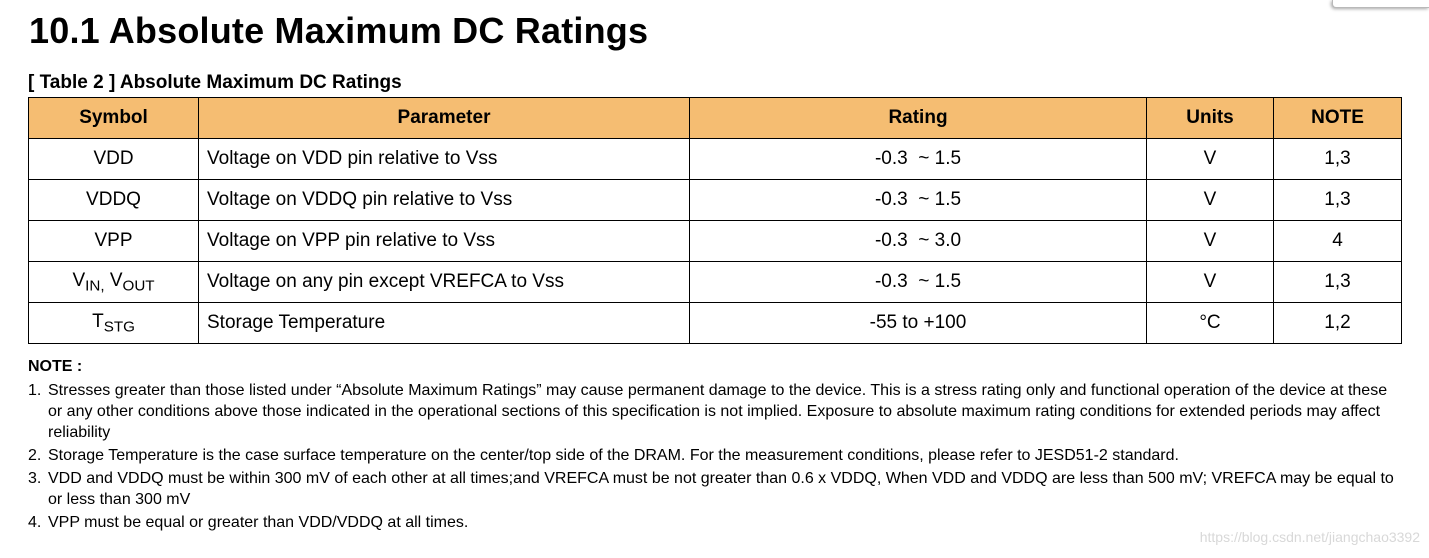 The width and height of the screenshot is (1429, 558). I want to click on symbol-main: T, so click(98, 321).